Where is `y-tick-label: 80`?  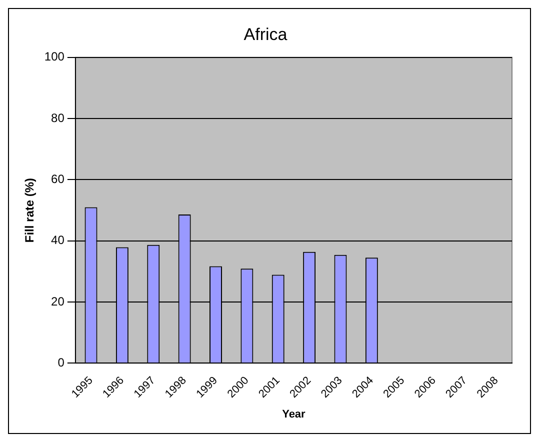
y-tick-label: 80 is located at coordinates (58, 117).